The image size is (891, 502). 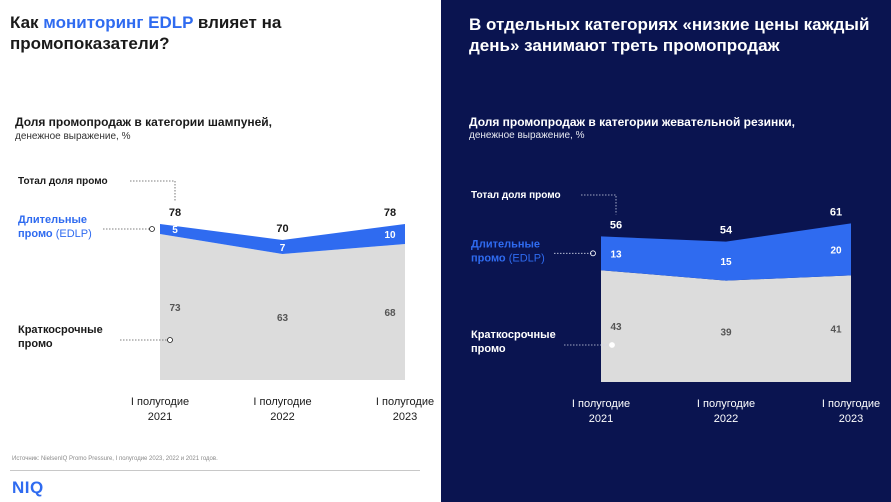 What do you see at coordinates (616, 327) in the screenshot?
I see `short-promo-value-label: 43` at bounding box center [616, 327].